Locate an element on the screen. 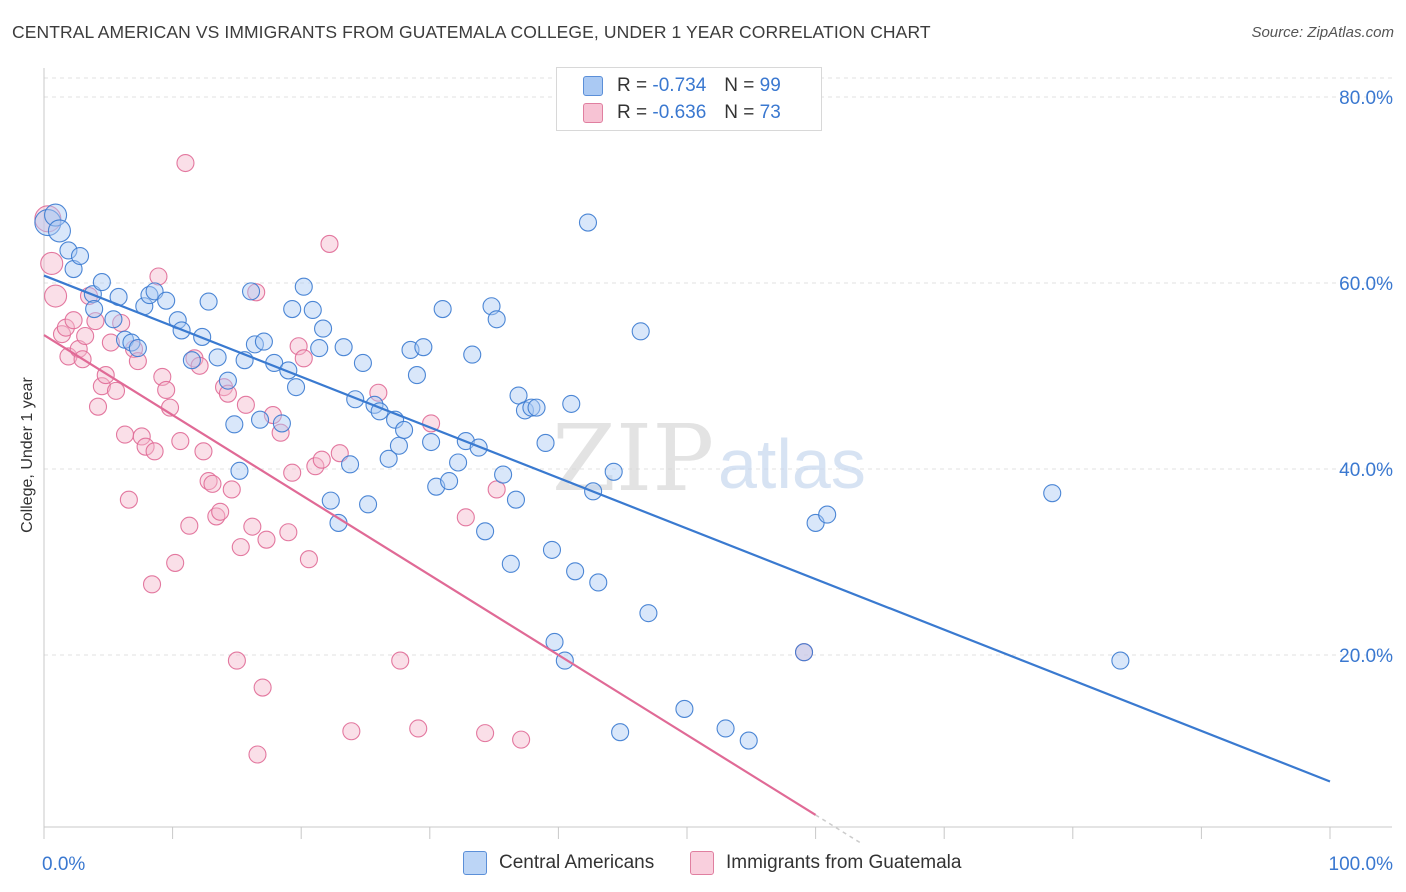  legend-r-value: -0.734 is located at coordinates (679, 85).